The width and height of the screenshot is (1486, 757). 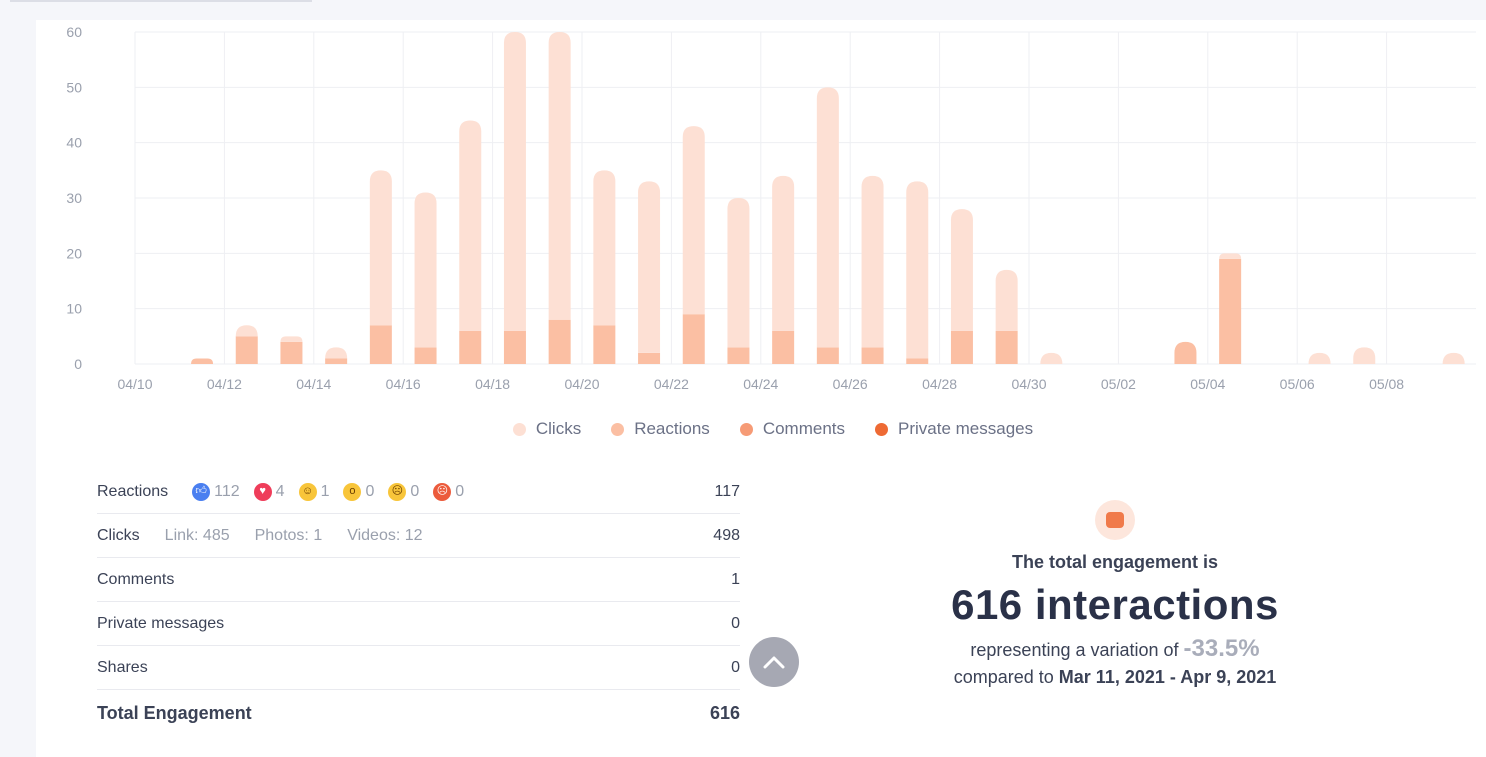 What do you see at coordinates (954, 429) in the screenshot?
I see `legend-item-private-messages: Private messages` at bounding box center [954, 429].